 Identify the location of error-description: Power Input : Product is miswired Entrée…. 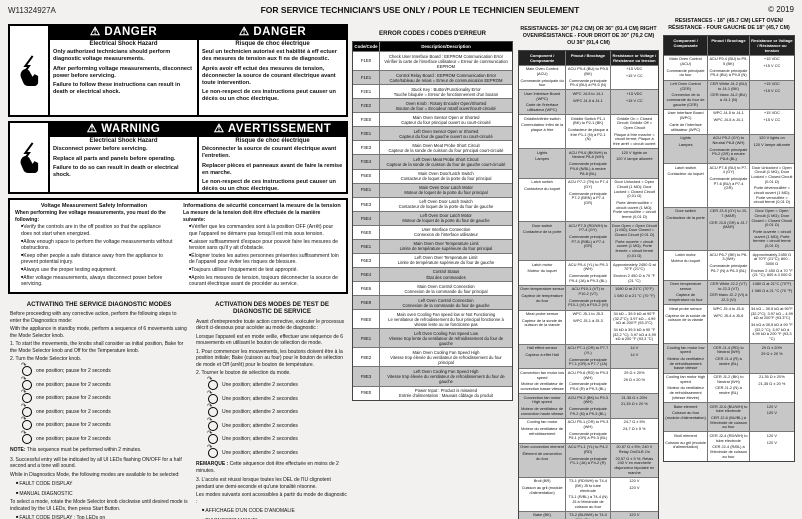
(446, 393).